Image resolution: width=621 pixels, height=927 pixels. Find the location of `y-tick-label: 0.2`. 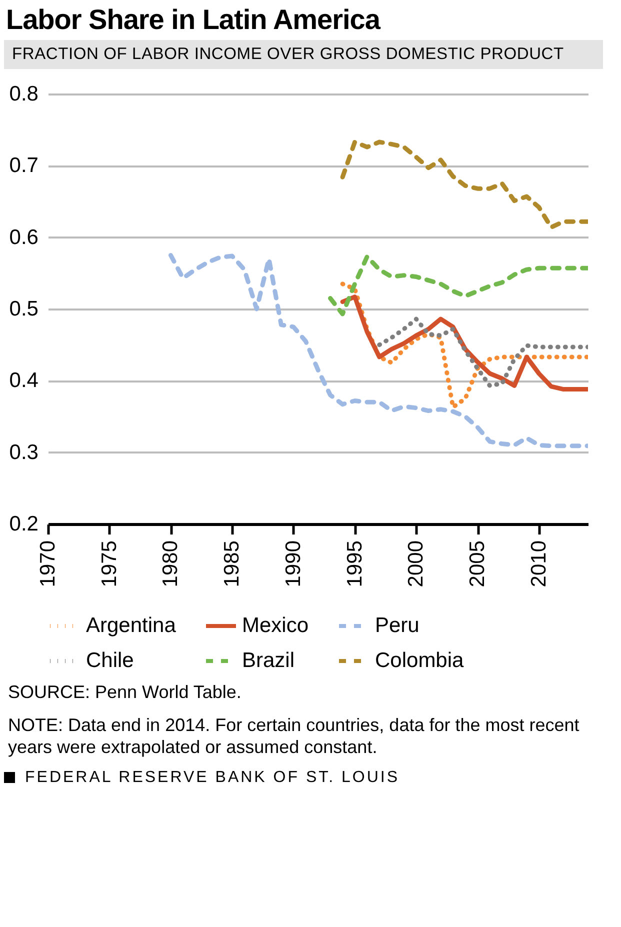

y-tick-label: 0.2 is located at coordinates (23, 524).